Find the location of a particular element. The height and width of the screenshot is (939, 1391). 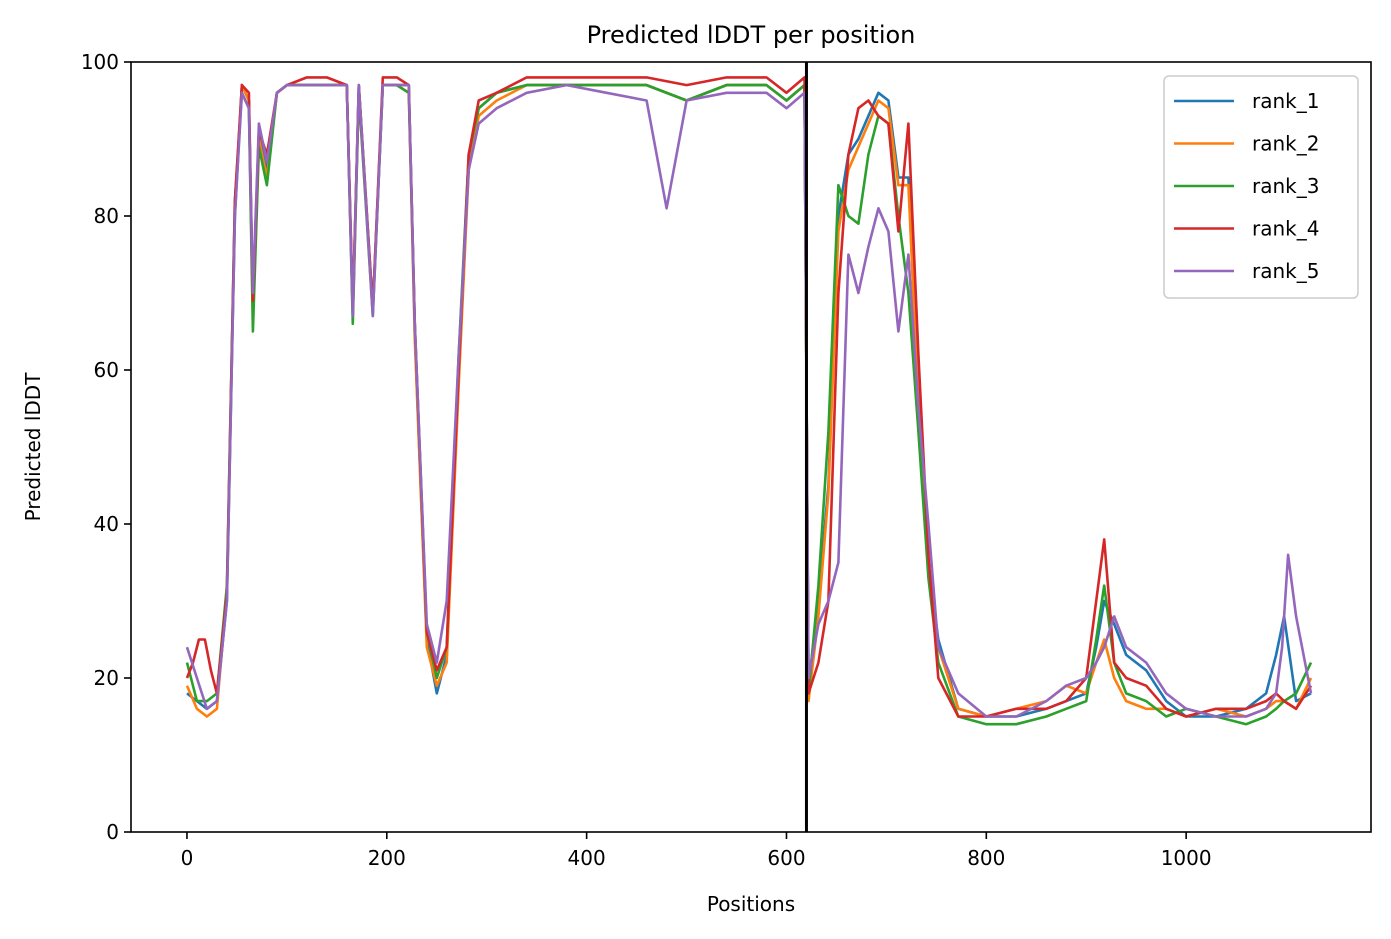

chart-title: Predicted lDDT per position is located at coordinates (751, 35).